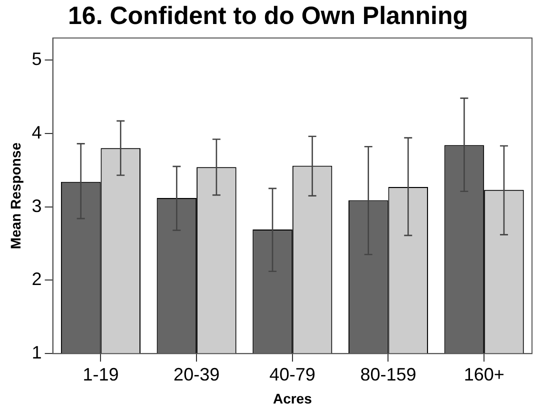  What do you see at coordinates (268, 16) in the screenshot?
I see `chart-title: 16. Confident to do Own Planning` at bounding box center [268, 16].